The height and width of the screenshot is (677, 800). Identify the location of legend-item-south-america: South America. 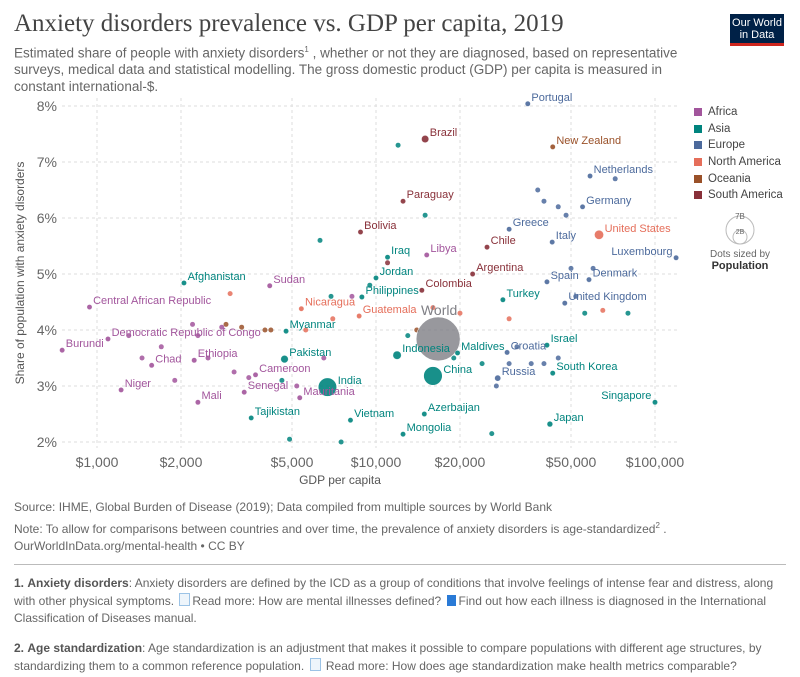
(738, 195).